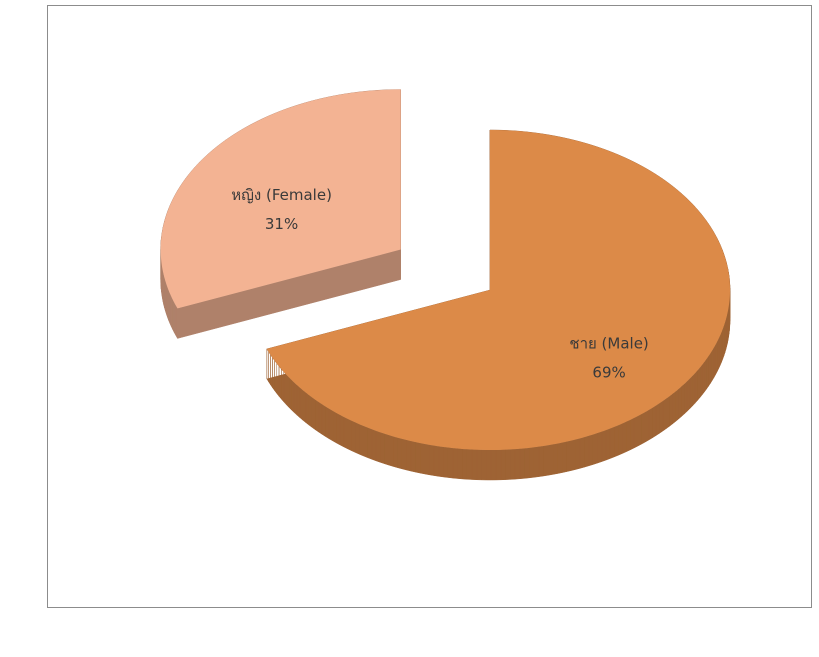 This screenshot has height=657, width=819. I want to click on slice-value-label: 69%, so click(608, 372).